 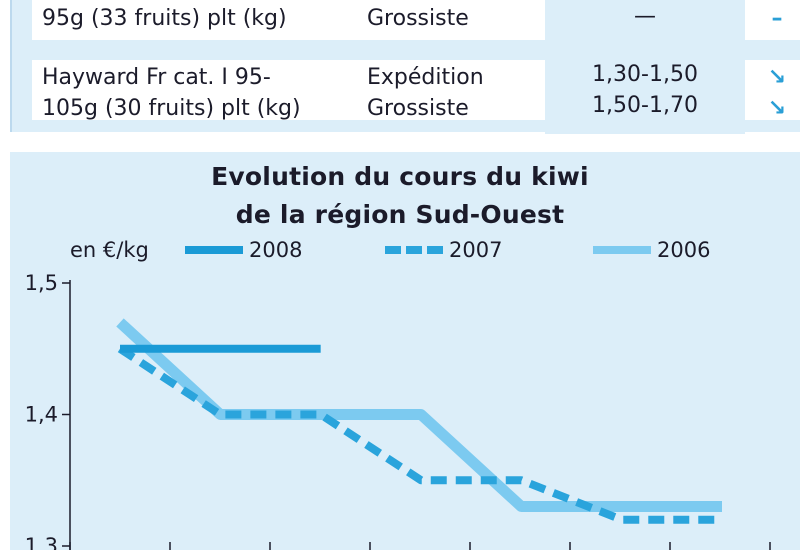 What do you see at coordinates (476, 250) in the screenshot?
I see `legend-label-2007: 2007` at bounding box center [476, 250].